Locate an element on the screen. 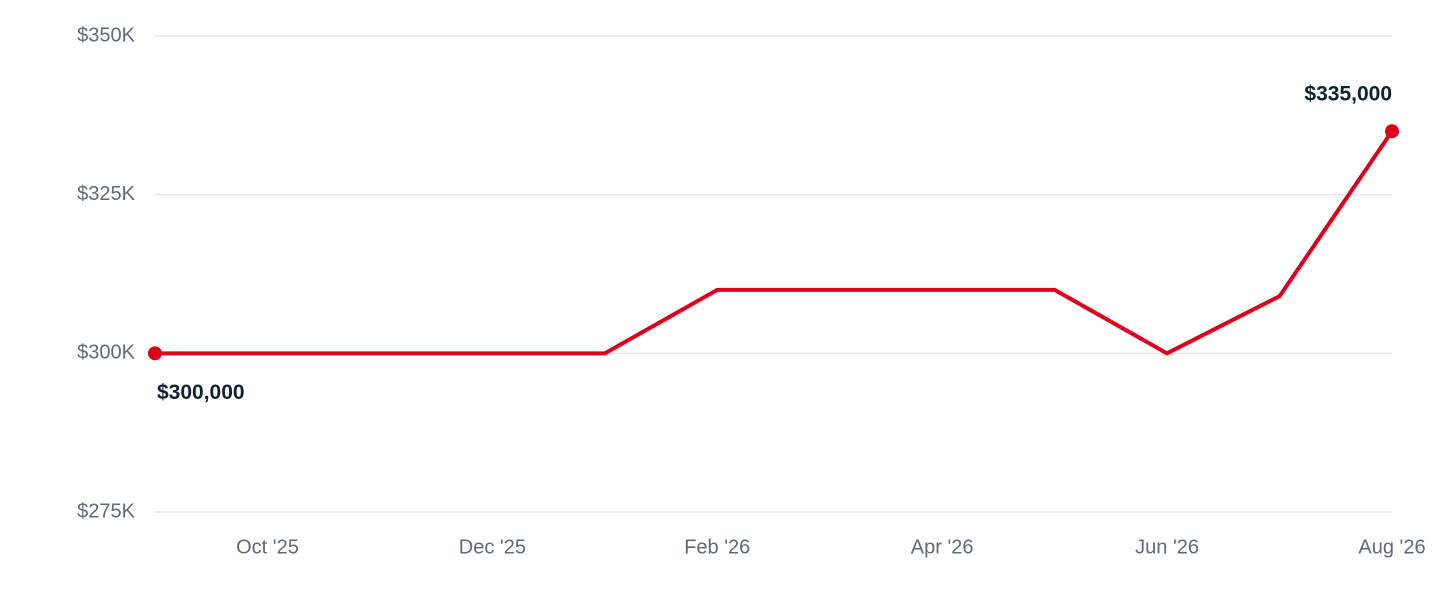 The width and height of the screenshot is (1440, 600). y-tick-label: $350K is located at coordinates (106, 35).